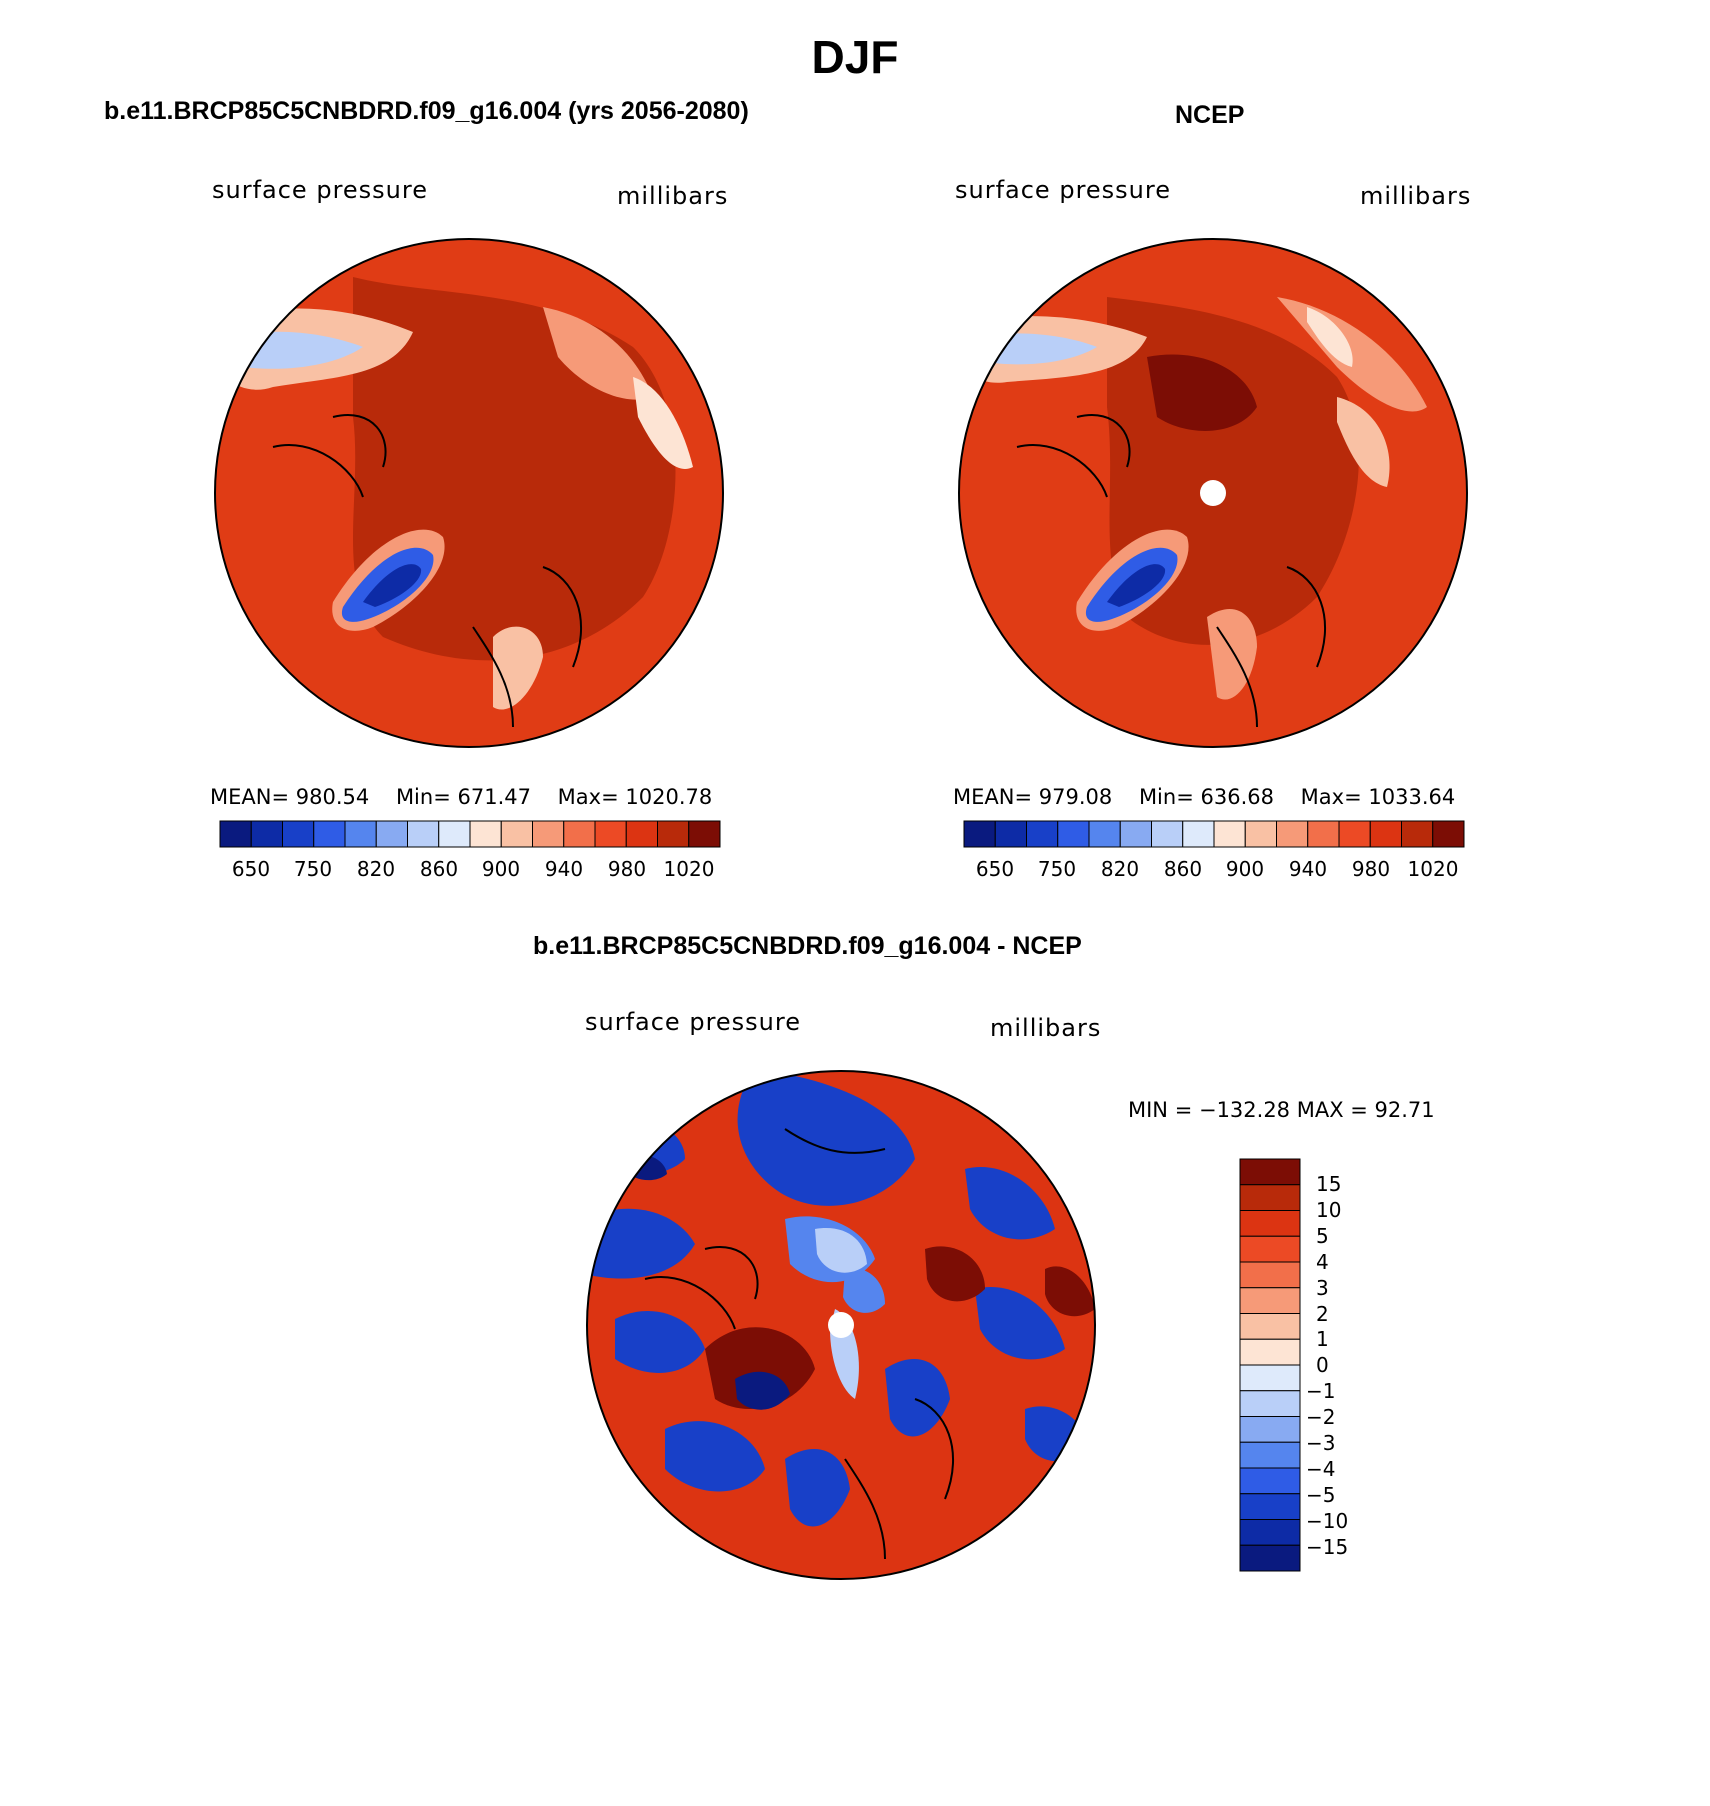 The height and width of the screenshot is (1806, 1710). I want to click on panel-1-coastlines, so click(427, 571).